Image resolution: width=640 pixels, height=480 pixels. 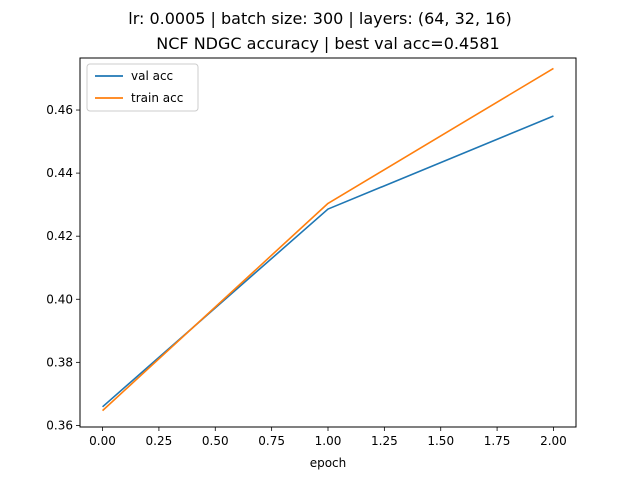 I want to click on y-tick-label: 0.38, so click(x=59, y=362).